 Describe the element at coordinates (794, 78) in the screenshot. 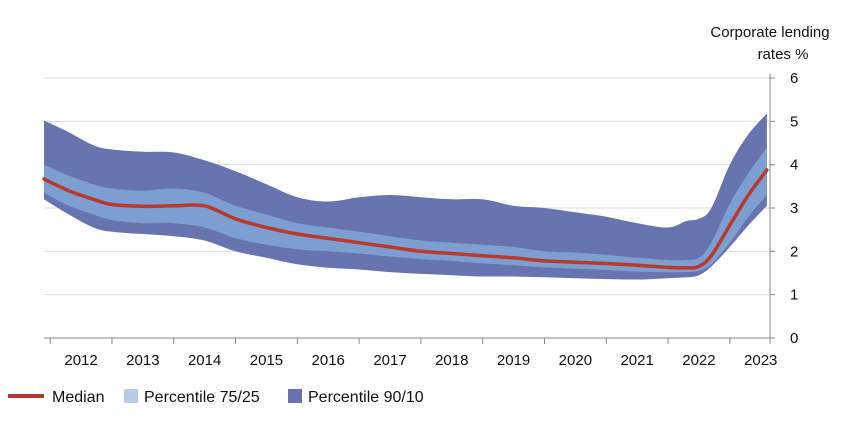

I see `y-tick-label-6: 6` at that location.